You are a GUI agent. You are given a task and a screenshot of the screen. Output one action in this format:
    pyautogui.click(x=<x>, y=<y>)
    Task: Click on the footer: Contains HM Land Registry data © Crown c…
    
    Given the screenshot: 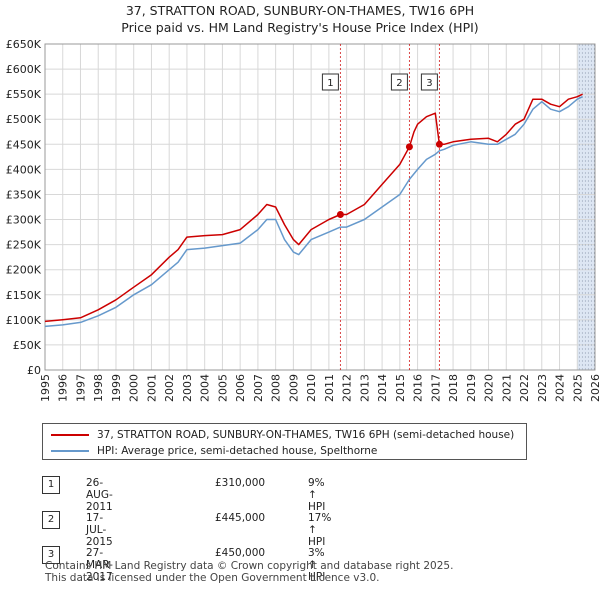 What is the action you would take?
    pyautogui.click(x=249, y=572)
    